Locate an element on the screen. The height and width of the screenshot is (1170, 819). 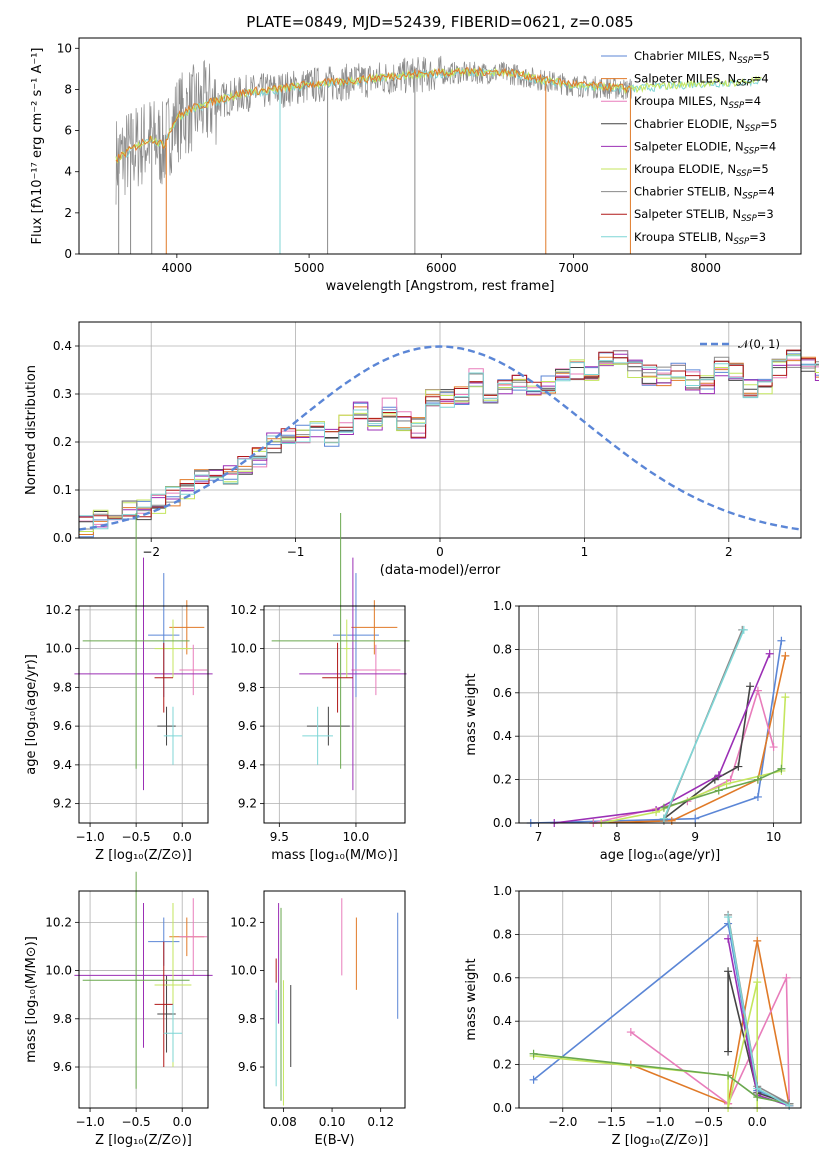
y-tick-label: 0.2 is located at coordinates (62, 442).